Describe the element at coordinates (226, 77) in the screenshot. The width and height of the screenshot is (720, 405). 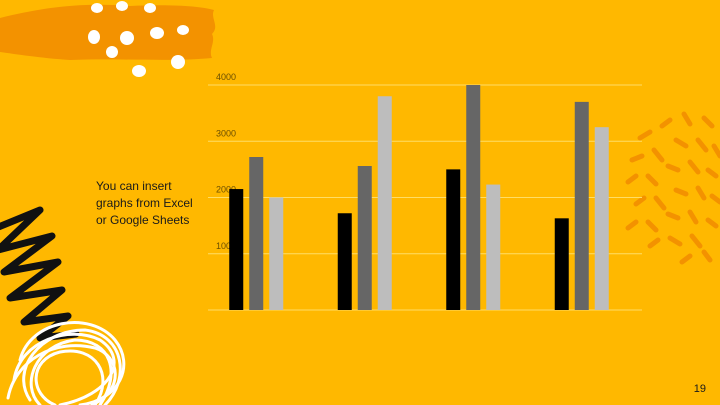
I see `y-tick-label: 4000` at that location.